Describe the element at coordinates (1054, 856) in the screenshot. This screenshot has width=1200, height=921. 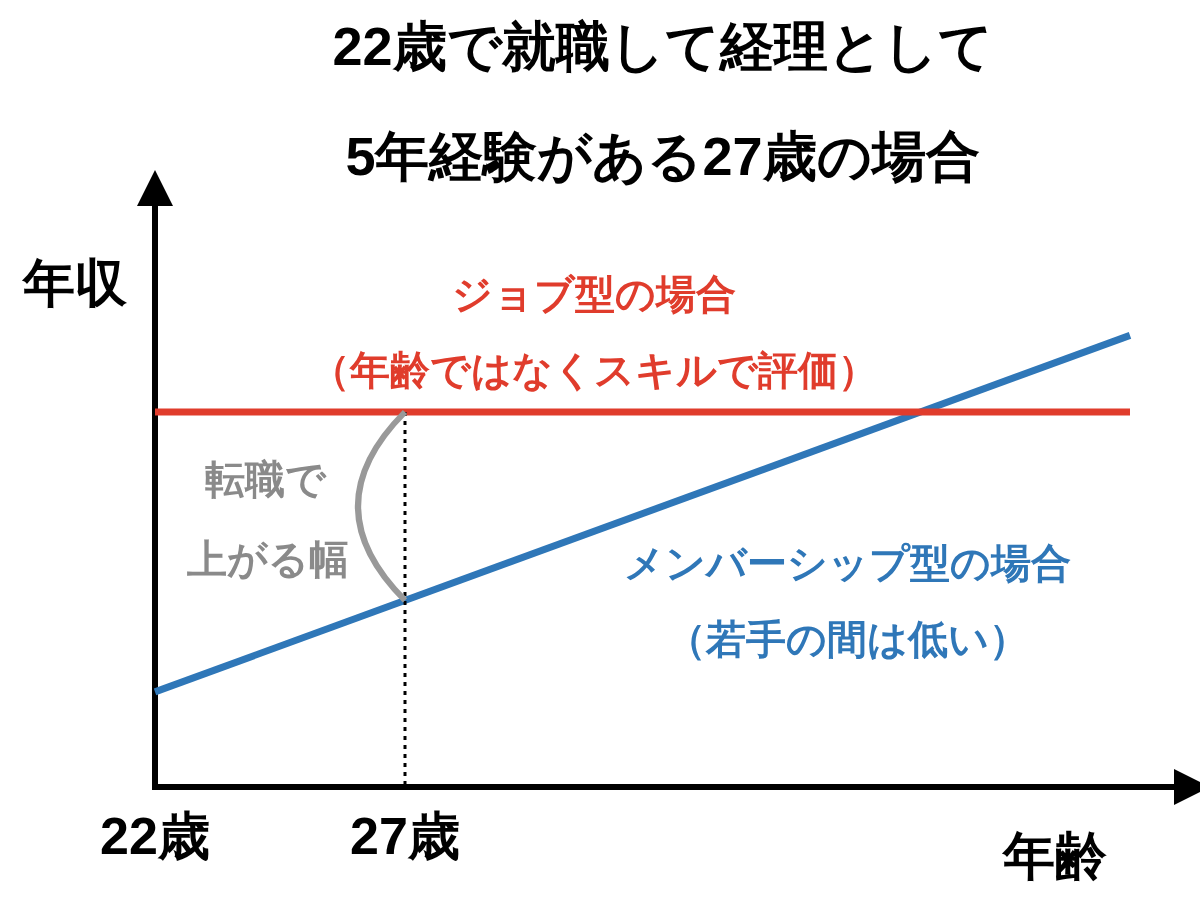
I see `x-axis-title: 年齢` at that location.